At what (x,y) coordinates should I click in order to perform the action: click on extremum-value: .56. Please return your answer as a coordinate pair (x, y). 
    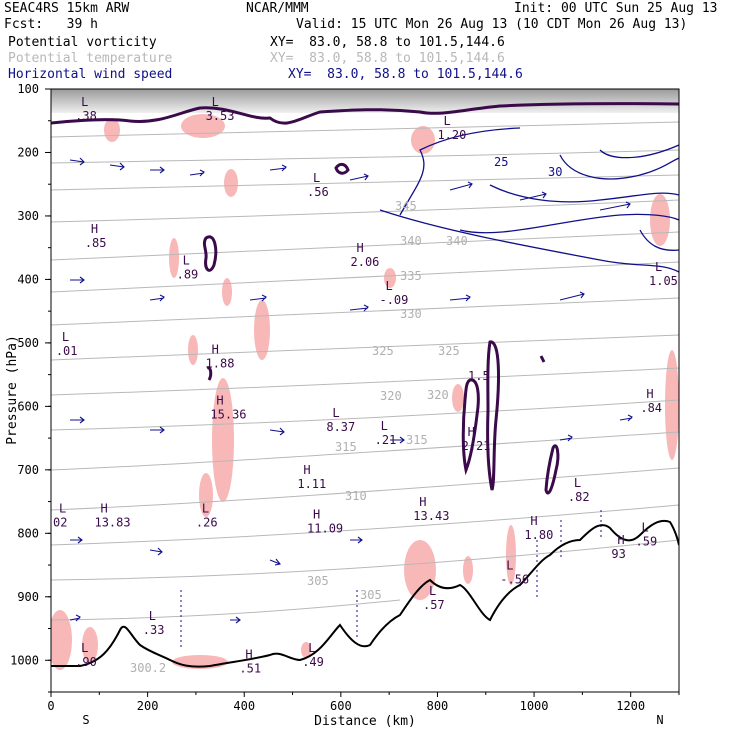
    Looking at the image, I should click on (318, 192).